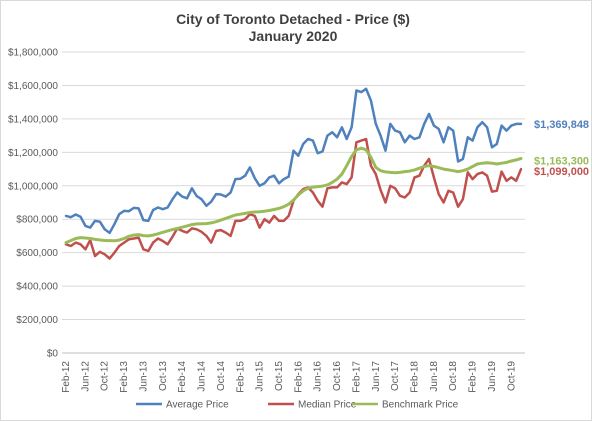 This screenshot has width=592, height=421. I want to click on x-tick-label: Oct-18, so click(453, 376).